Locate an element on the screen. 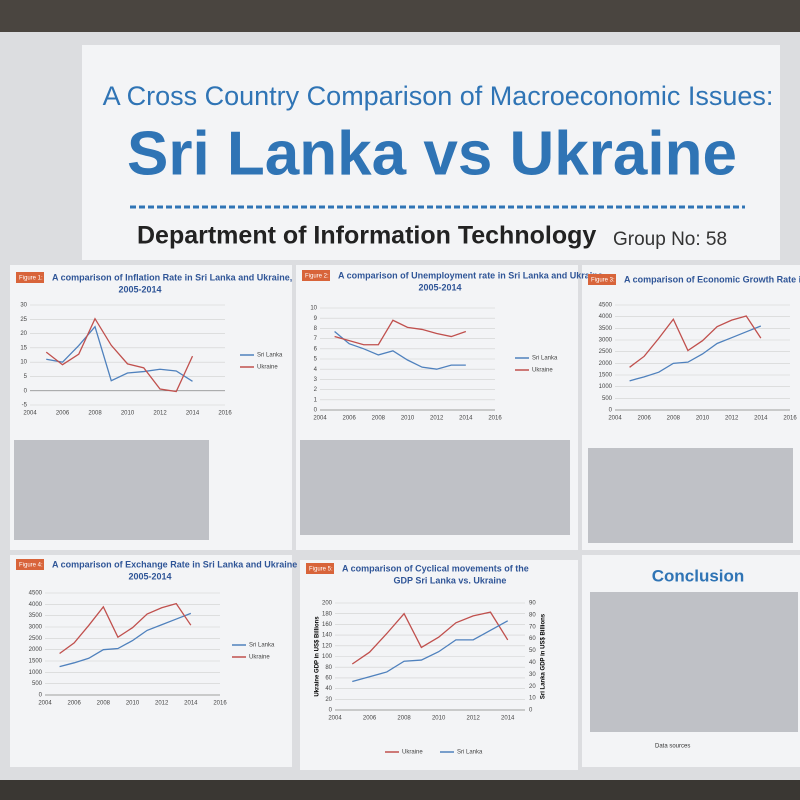 The image size is (800, 800). group: Group No: 58 is located at coordinates (670, 239).